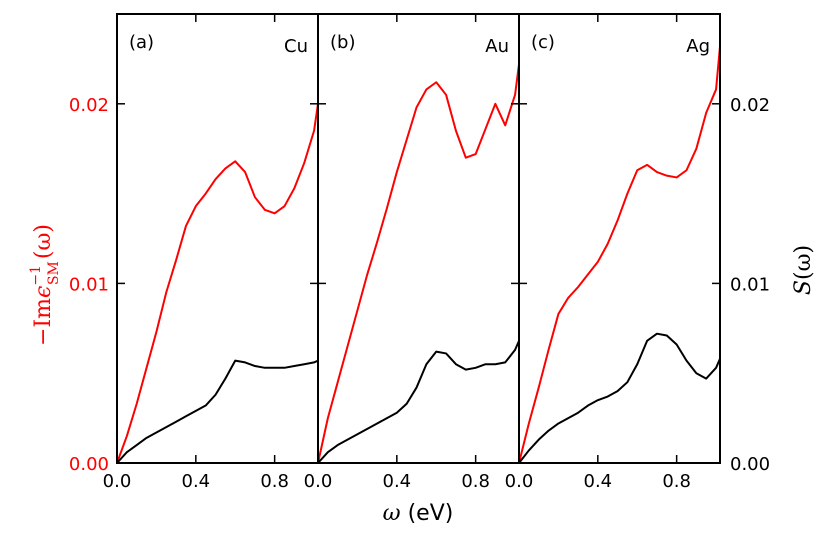 This screenshot has width=830, height=538. What do you see at coordinates (36, 275) in the screenshot?
I see `ylabel-left-sup: −1` at bounding box center [36, 275].